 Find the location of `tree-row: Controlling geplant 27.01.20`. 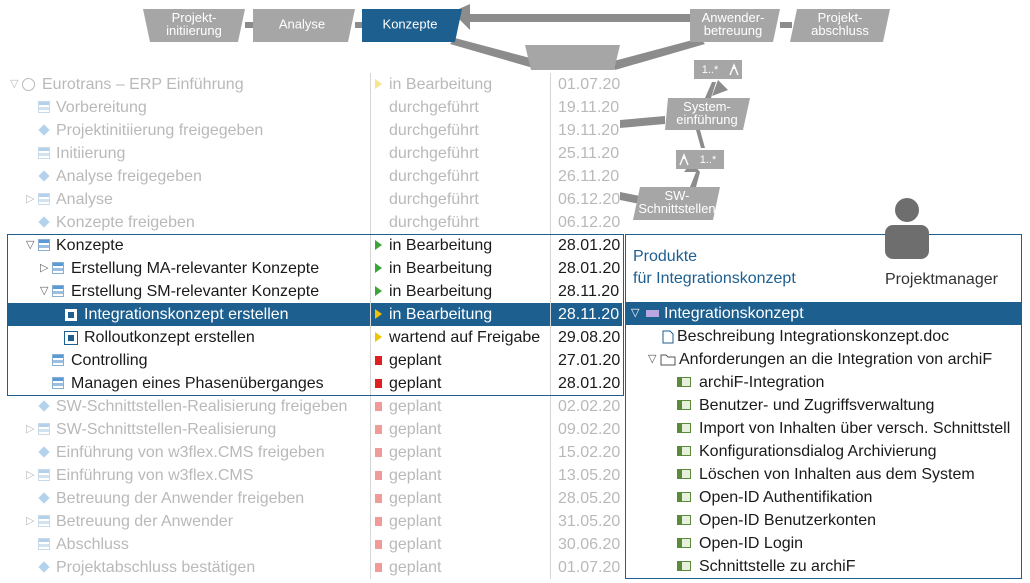

tree-row: Controlling geplant 27.01.20 is located at coordinates (315, 360).